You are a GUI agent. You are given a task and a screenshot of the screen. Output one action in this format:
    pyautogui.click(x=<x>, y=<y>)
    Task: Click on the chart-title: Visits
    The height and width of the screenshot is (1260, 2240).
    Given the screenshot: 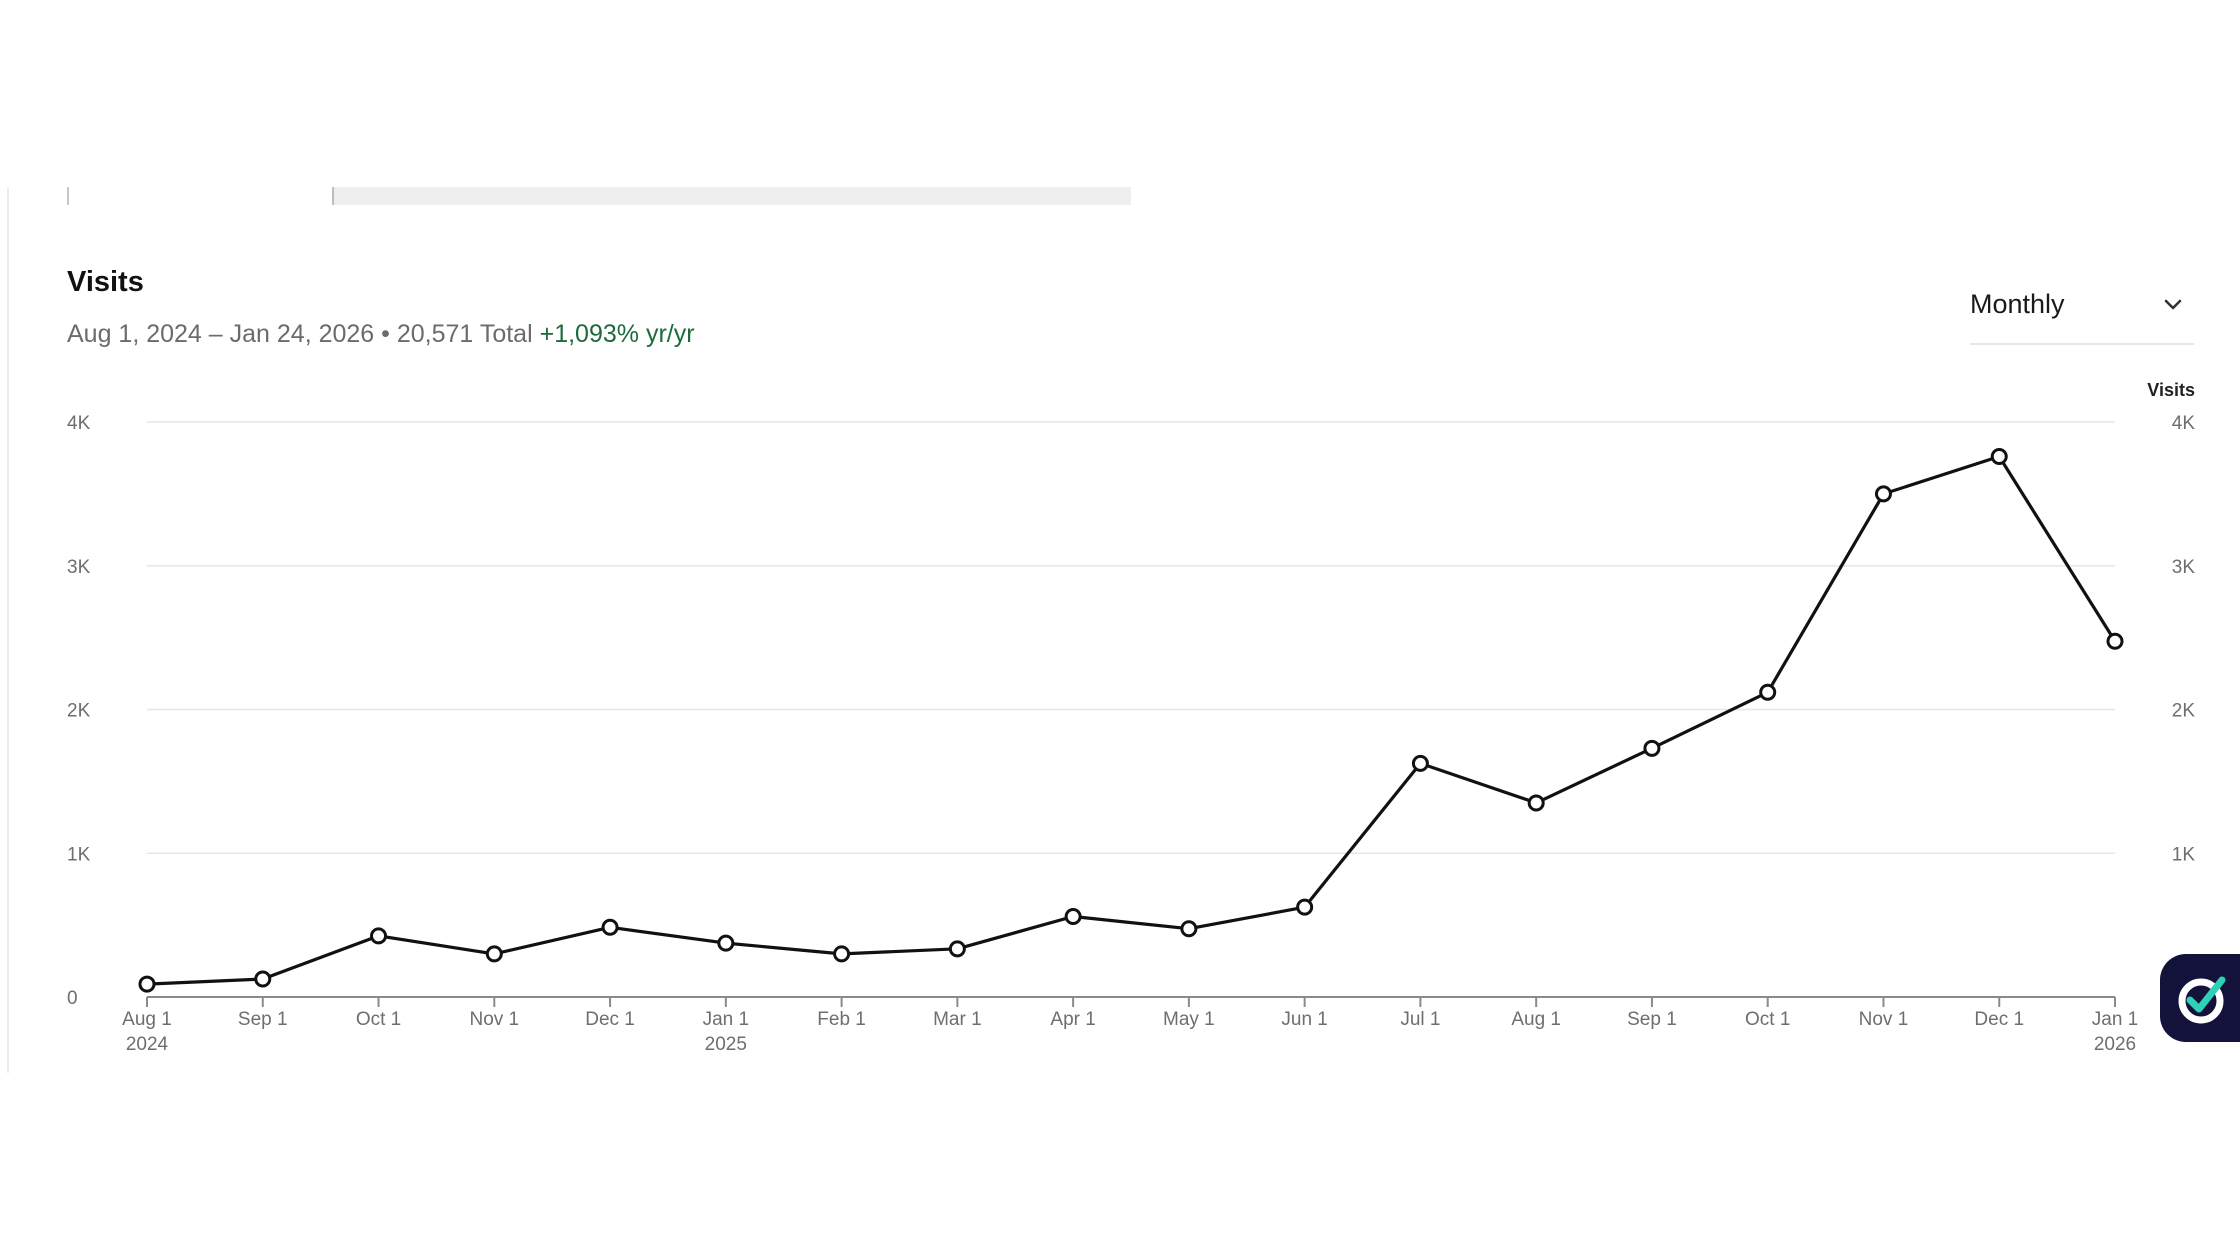 What is the action you would take?
    pyautogui.click(x=105, y=282)
    